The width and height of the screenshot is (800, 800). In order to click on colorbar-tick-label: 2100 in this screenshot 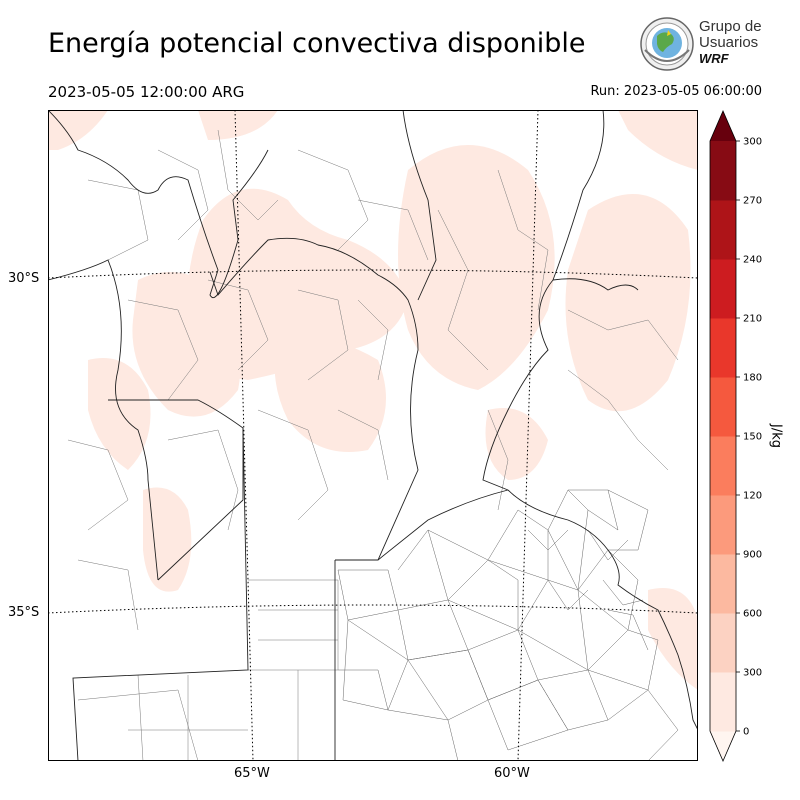, I will do `click(752, 319)`.